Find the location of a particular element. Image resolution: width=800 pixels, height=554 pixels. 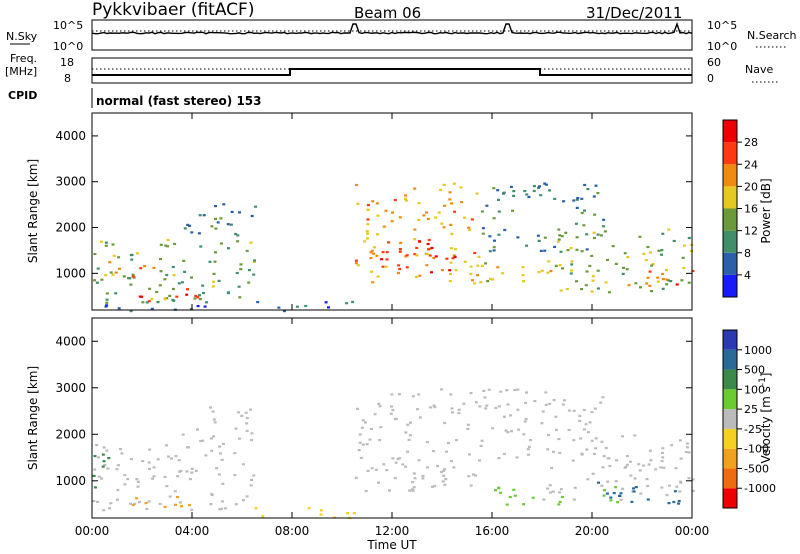

beam-title: Beam 06 is located at coordinates (387, 13).